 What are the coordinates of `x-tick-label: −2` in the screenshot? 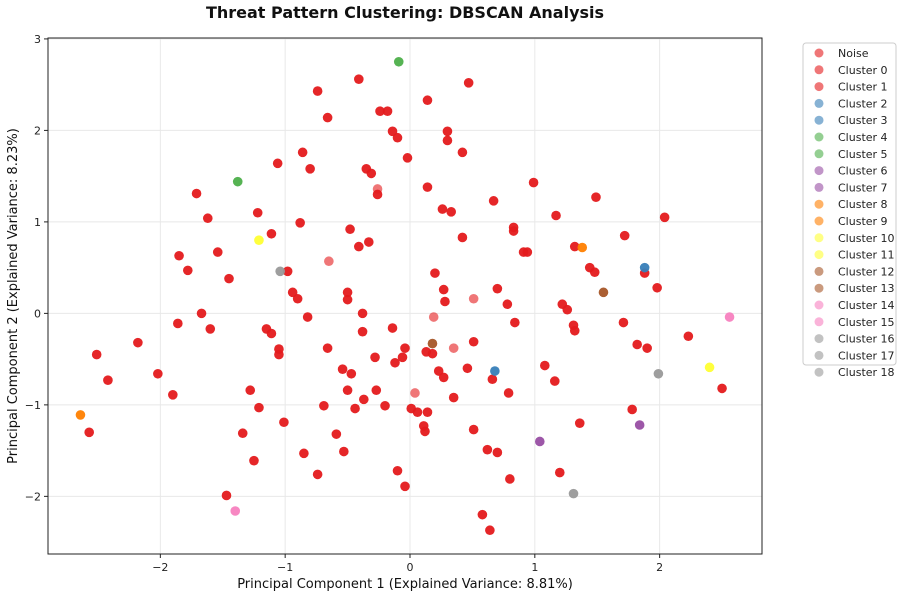 It's located at (160, 567).